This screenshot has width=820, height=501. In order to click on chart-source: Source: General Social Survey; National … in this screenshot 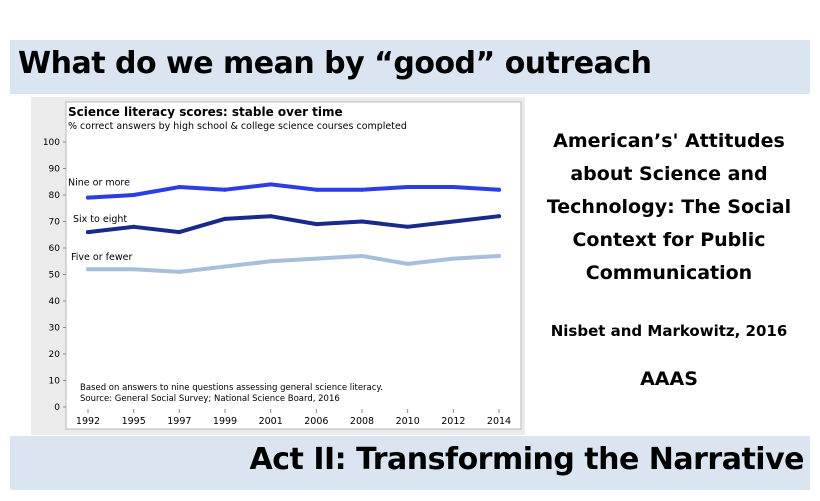, I will do `click(210, 399)`.